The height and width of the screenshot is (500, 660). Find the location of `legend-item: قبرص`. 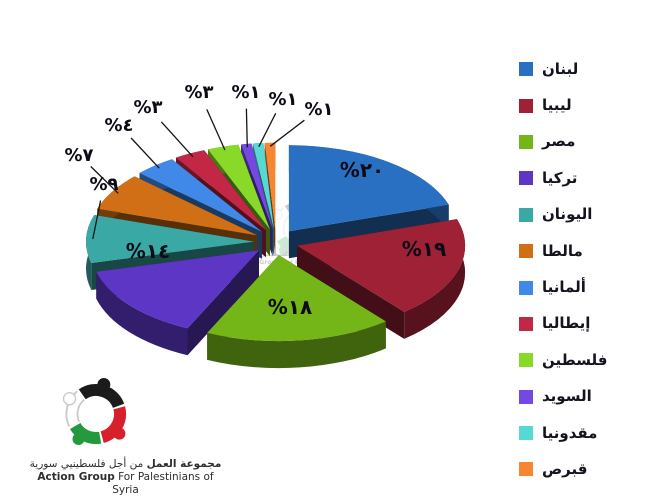

legend-item: قبرص is located at coordinates (563, 469).